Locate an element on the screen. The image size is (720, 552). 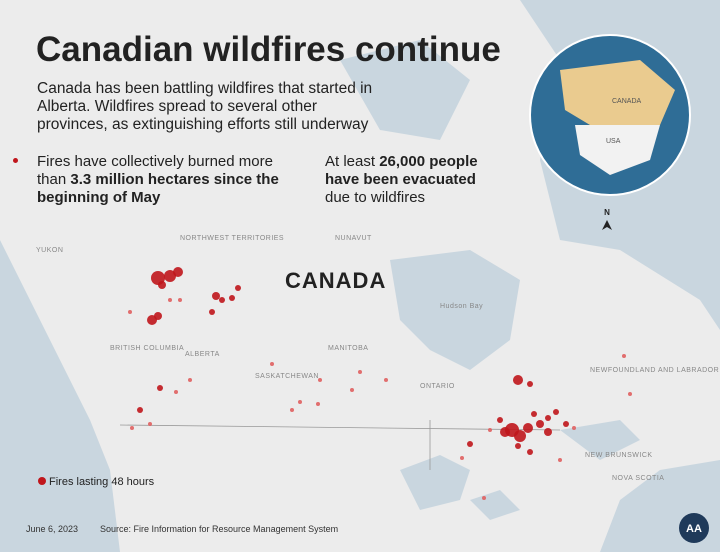
globe-canada is located at coordinates (617, 92).